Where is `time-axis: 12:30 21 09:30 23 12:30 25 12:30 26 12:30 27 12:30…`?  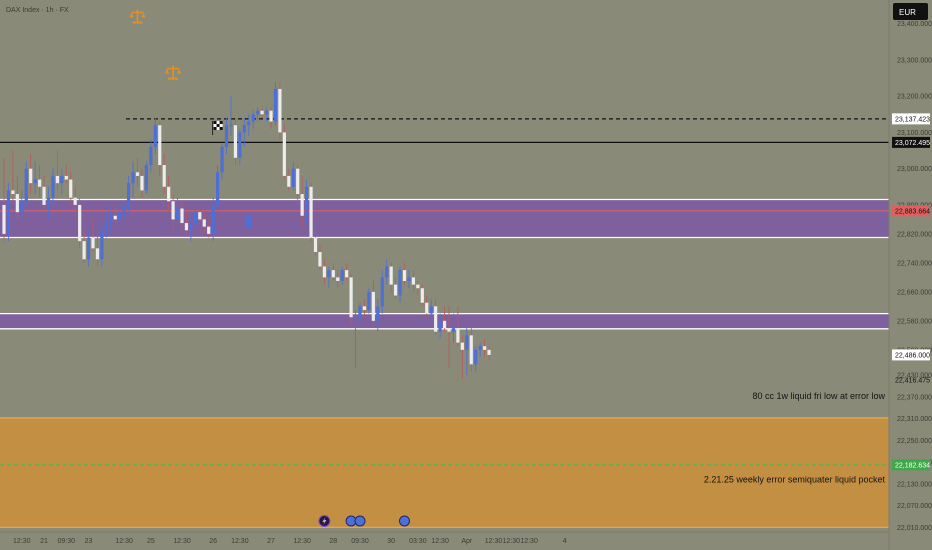 time-axis: 12:30 21 09:30 23 12:30 25 12:30 26 12:30 27 12:30… is located at coordinates (290, 541).